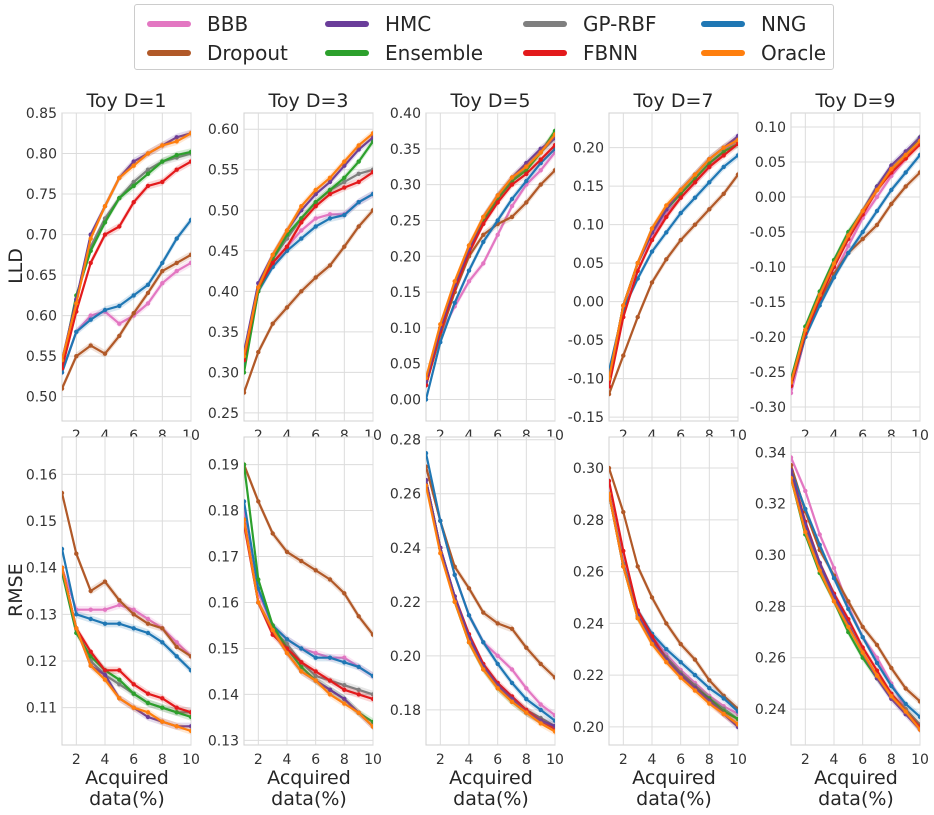 The image size is (934, 815). What do you see at coordinates (862, 436) in the screenshot?
I see `panel-5-xtick-label-6: 6` at bounding box center [862, 436].